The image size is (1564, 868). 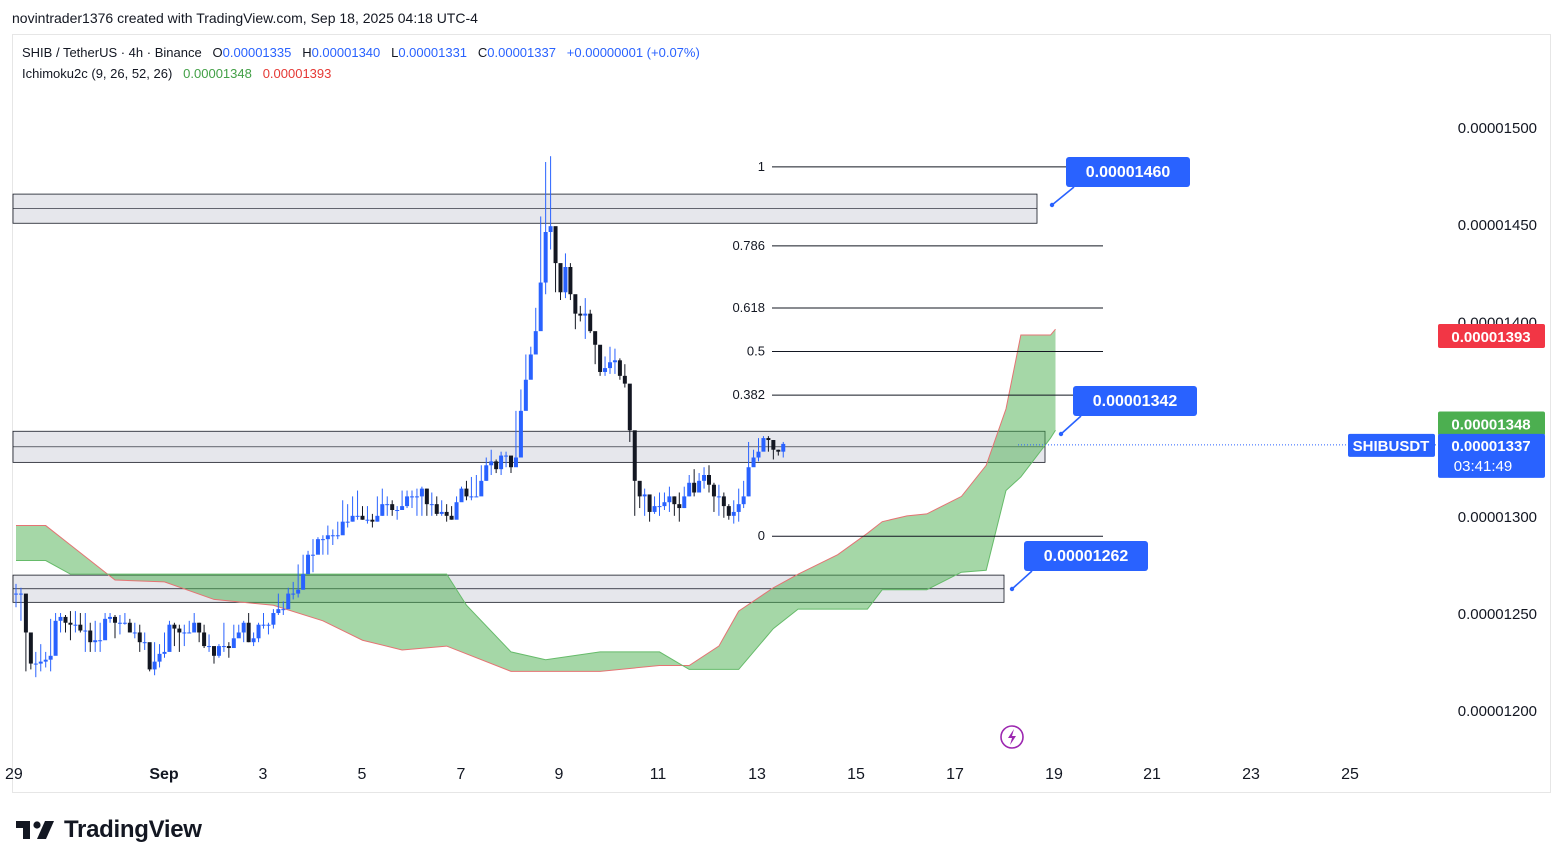 I want to click on symbol-line: SHIB / TetherUS · 4h · Binance, so click(x=112, y=52).